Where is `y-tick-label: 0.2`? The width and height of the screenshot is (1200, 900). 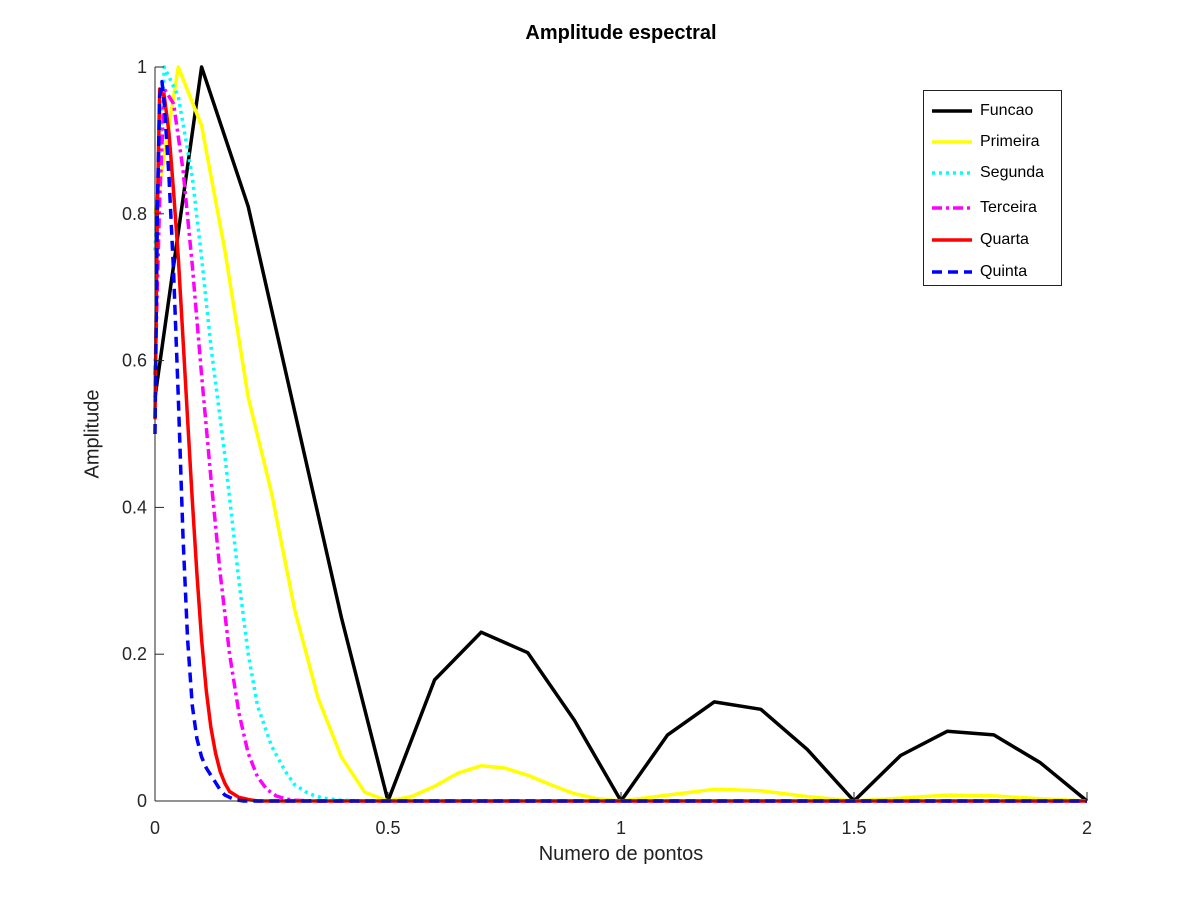 y-tick-label: 0.2 is located at coordinates (134, 654).